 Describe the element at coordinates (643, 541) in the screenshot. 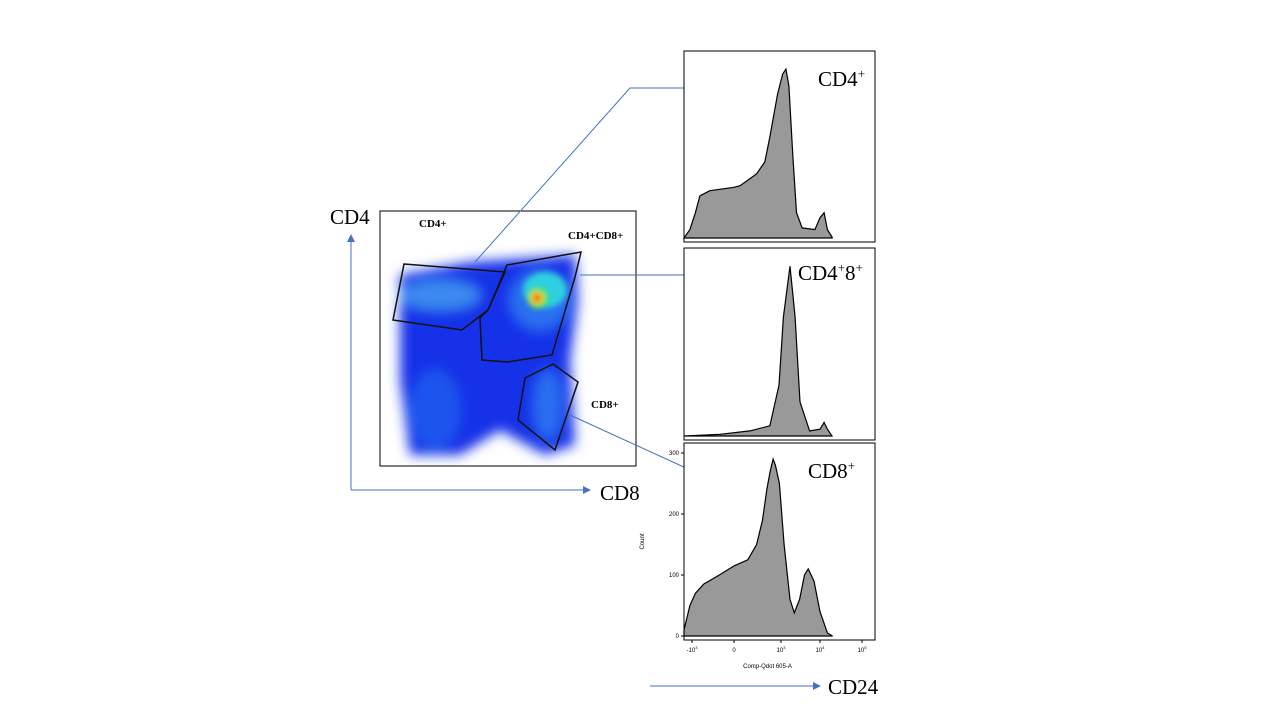

I see `y-axis-label: Count` at that location.